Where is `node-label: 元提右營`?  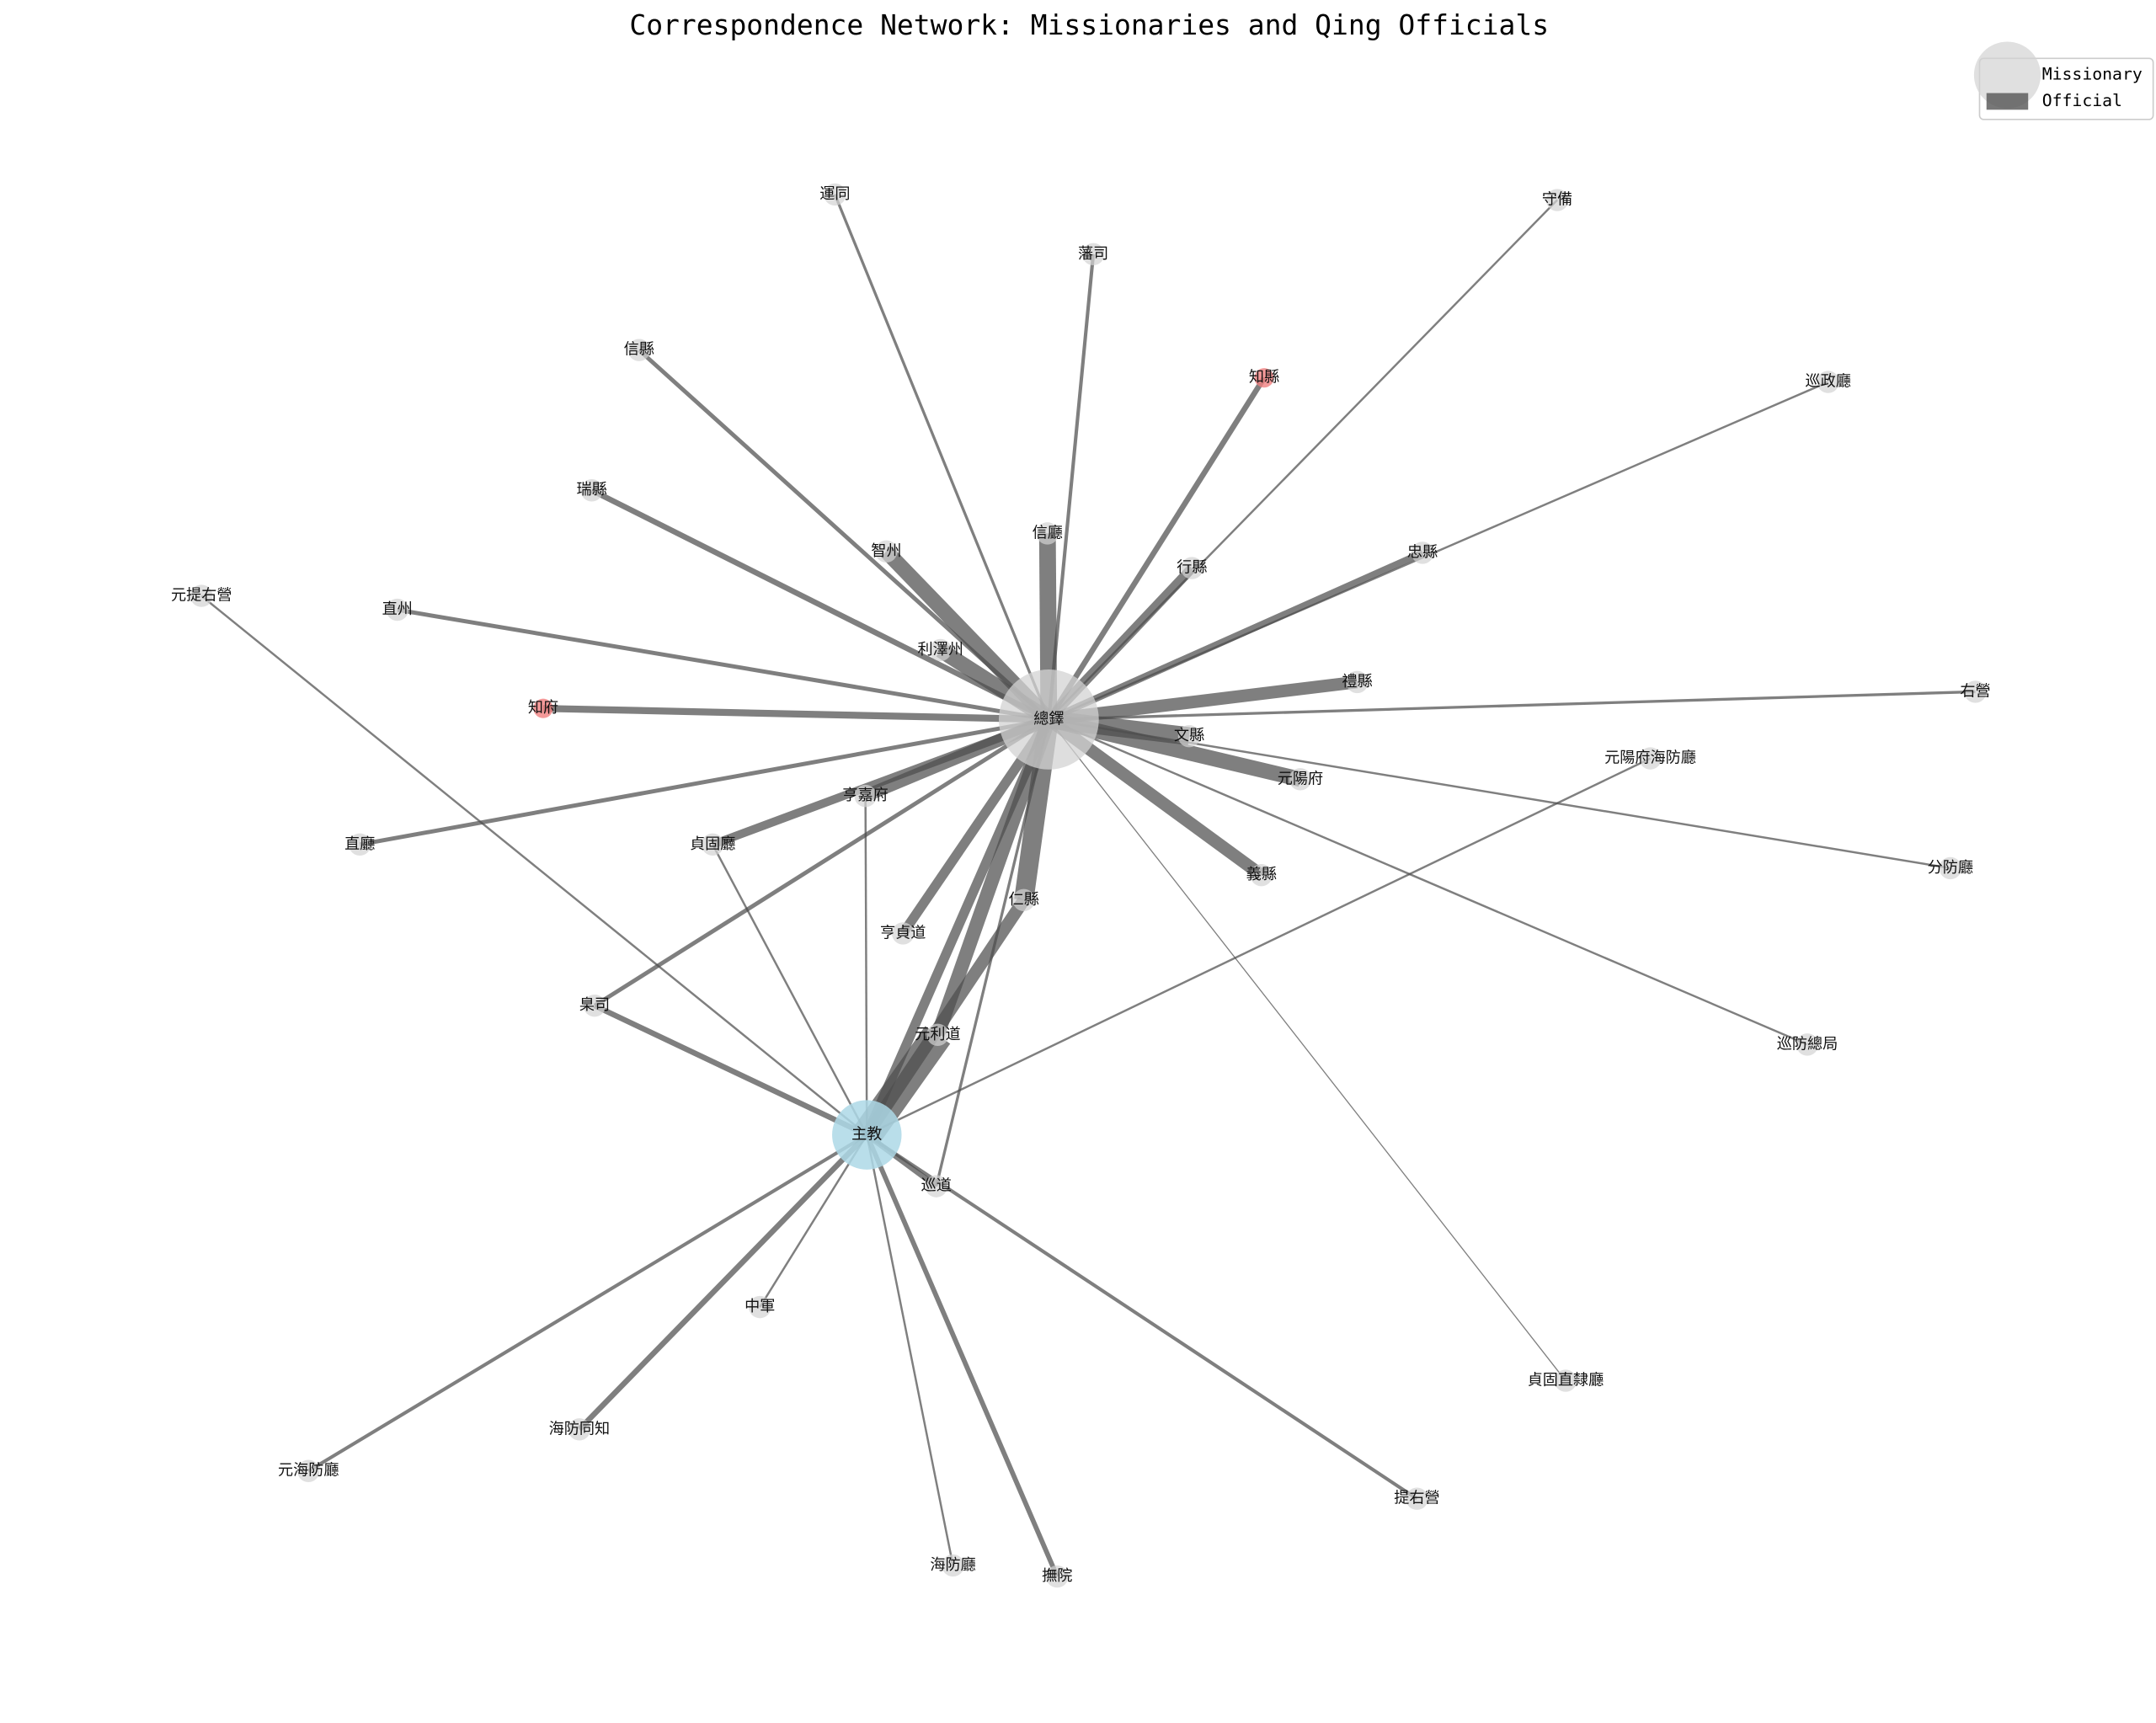
node-label: 元提右營 is located at coordinates (201, 596).